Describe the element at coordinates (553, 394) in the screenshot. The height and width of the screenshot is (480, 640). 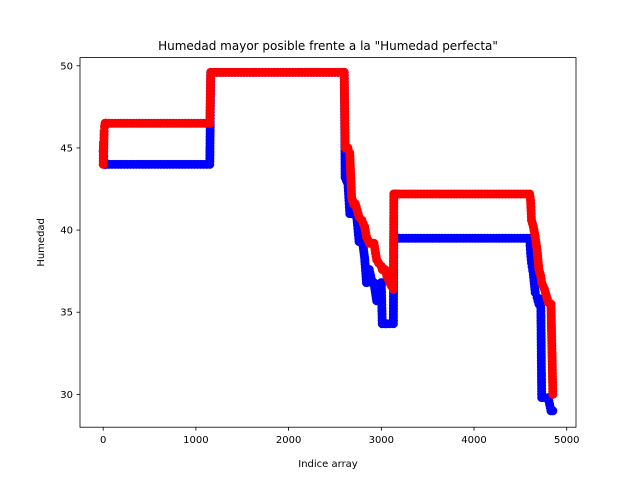
I see `series-2-point` at that location.